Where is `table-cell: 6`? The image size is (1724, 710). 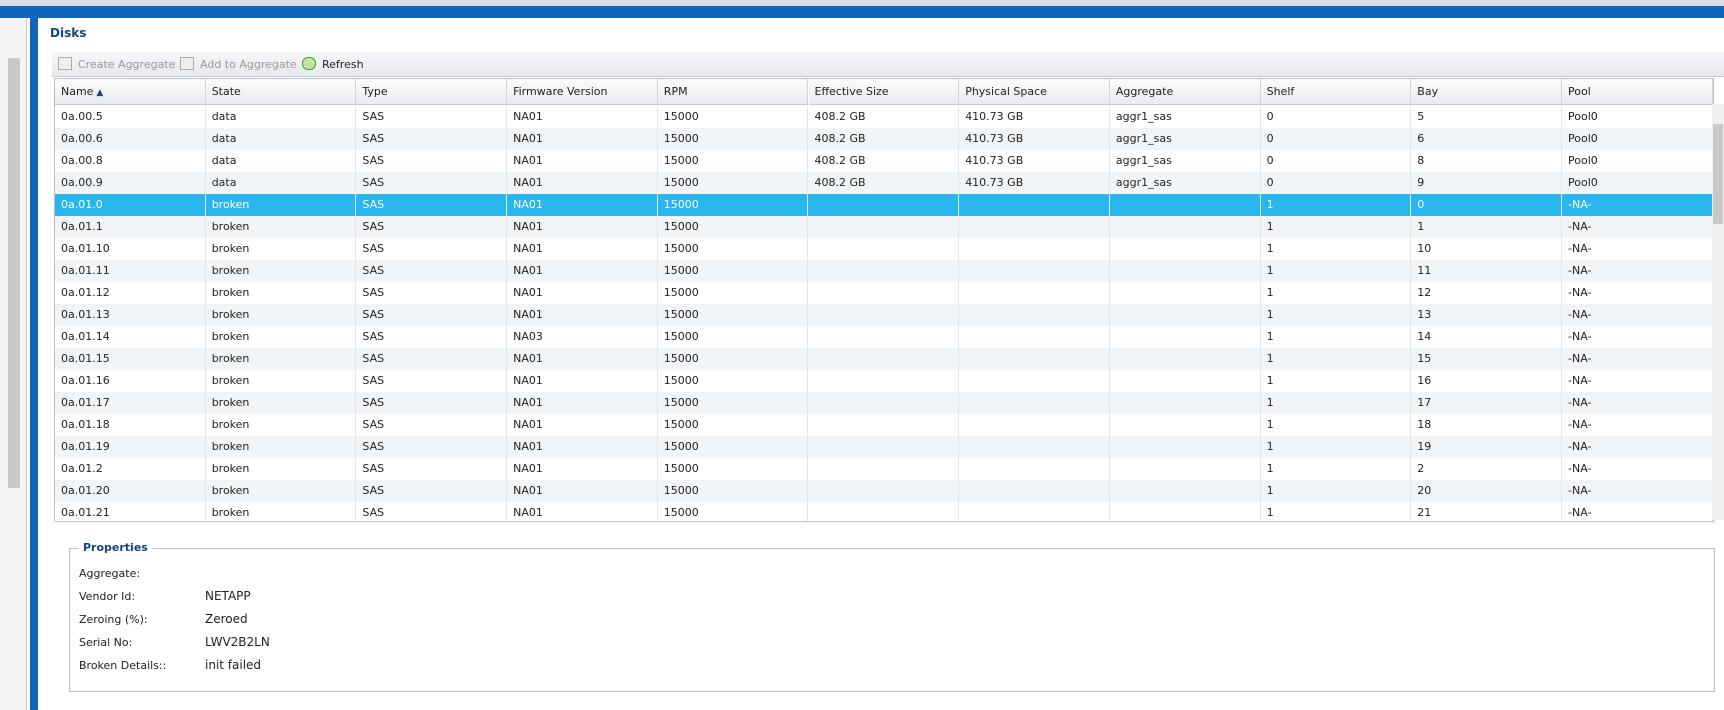
table-cell: 6 is located at coordinates (1486, 139).